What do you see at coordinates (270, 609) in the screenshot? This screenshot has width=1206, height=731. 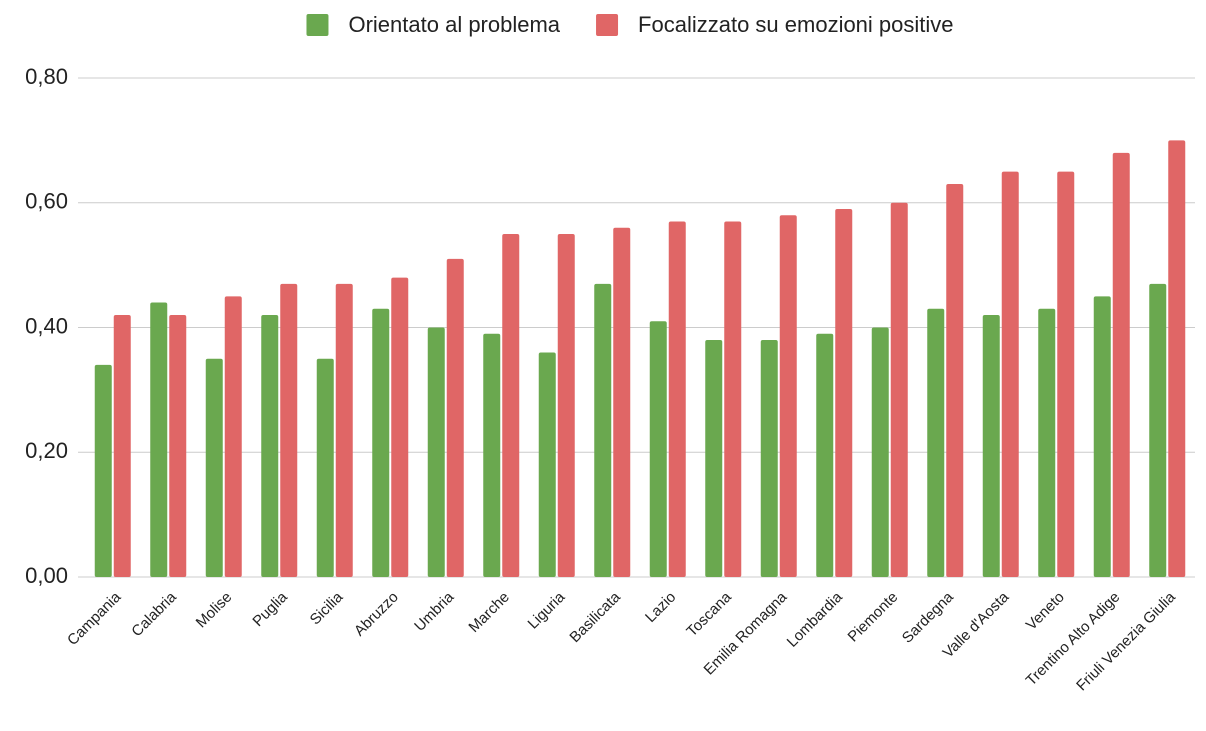 I see `x-tick-label: Puglia` at bounding box center [270, 609].